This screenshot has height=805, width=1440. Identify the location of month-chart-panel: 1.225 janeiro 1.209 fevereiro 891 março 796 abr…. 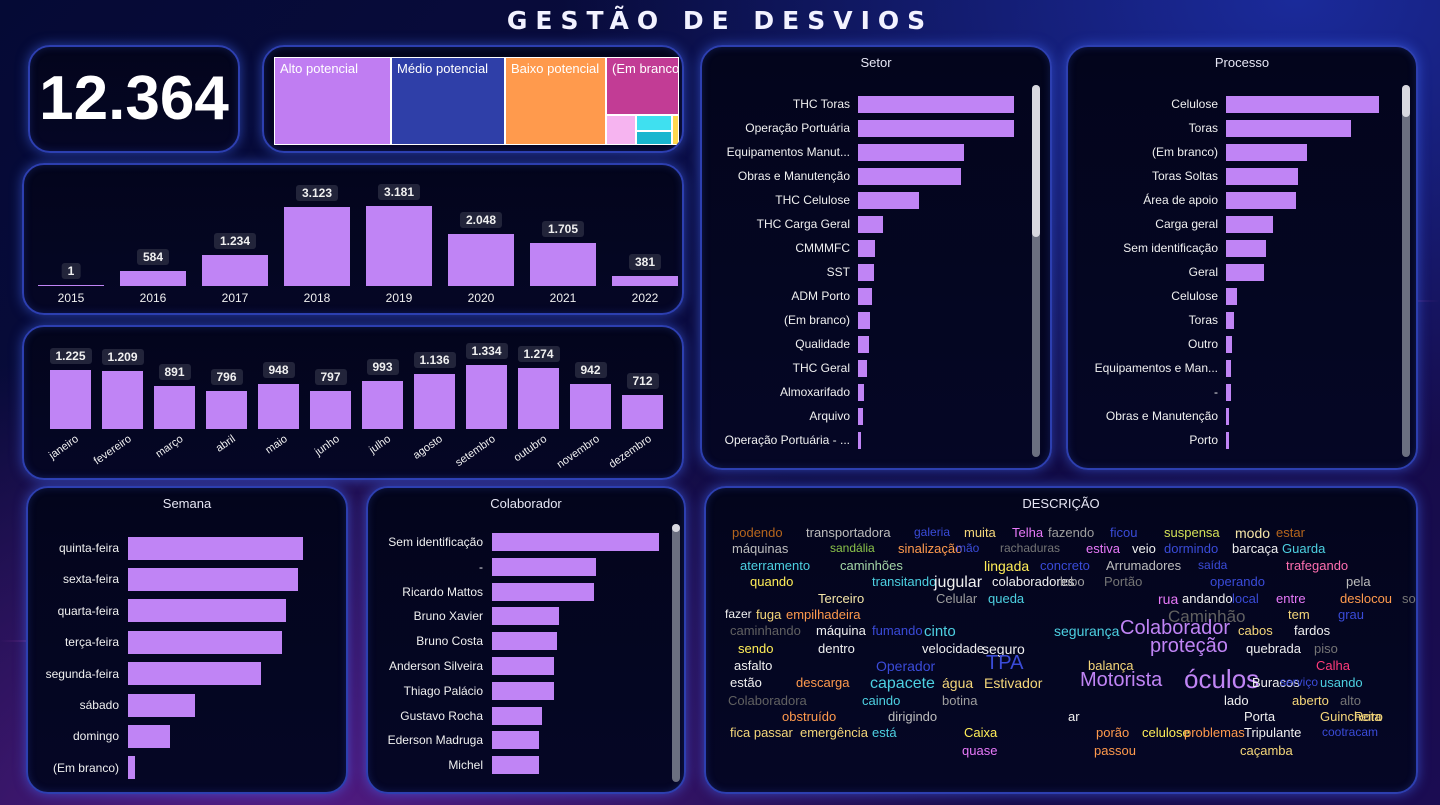
(353, 402).